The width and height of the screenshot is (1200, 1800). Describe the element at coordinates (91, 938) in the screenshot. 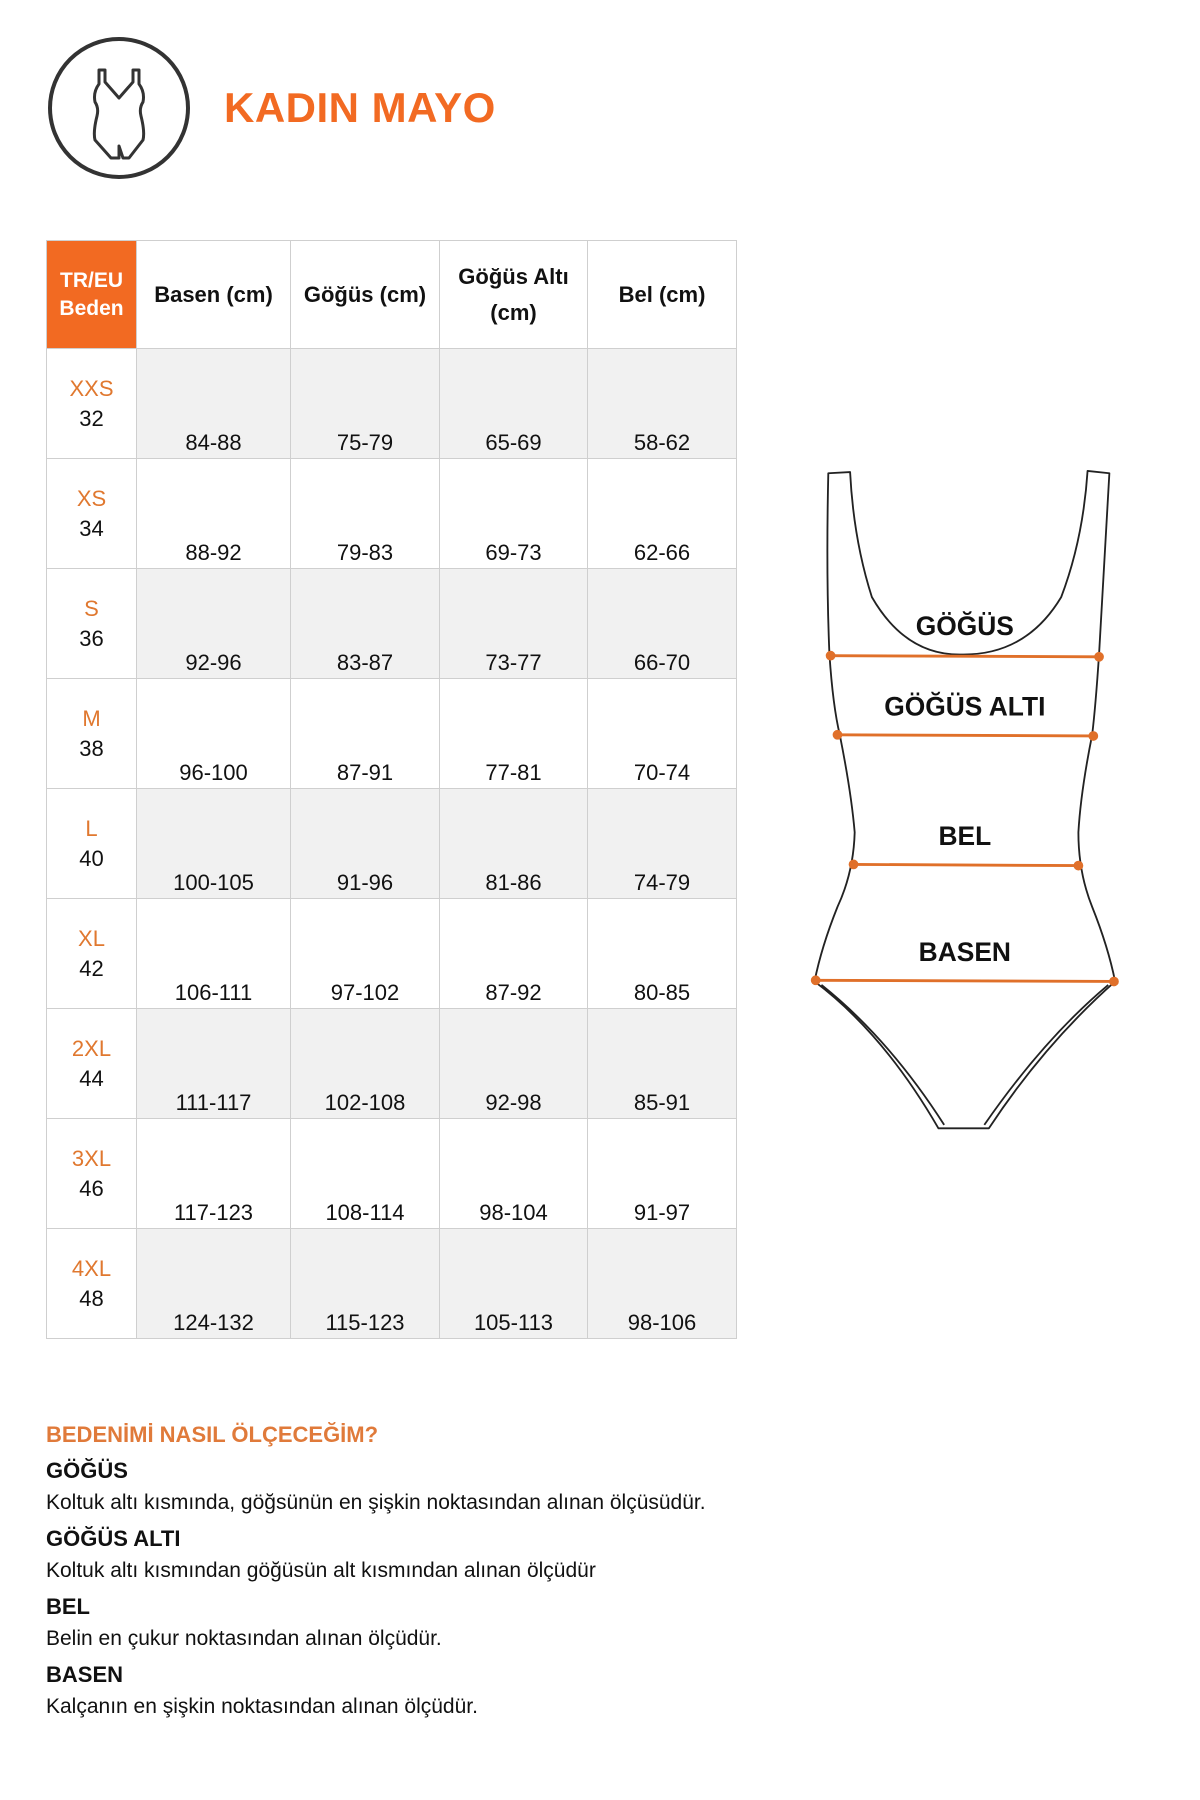

I see `size-label: XL` at that location.